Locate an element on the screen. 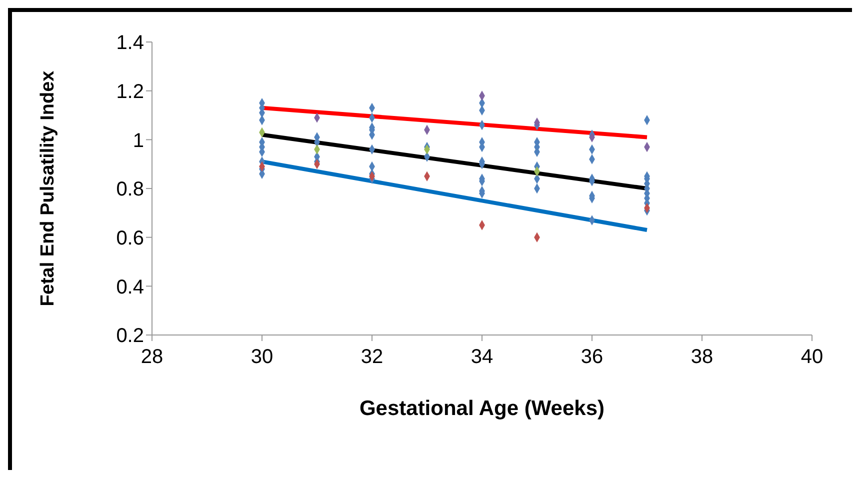  x-tick-label: 38 is located at coordinates (702, 357).